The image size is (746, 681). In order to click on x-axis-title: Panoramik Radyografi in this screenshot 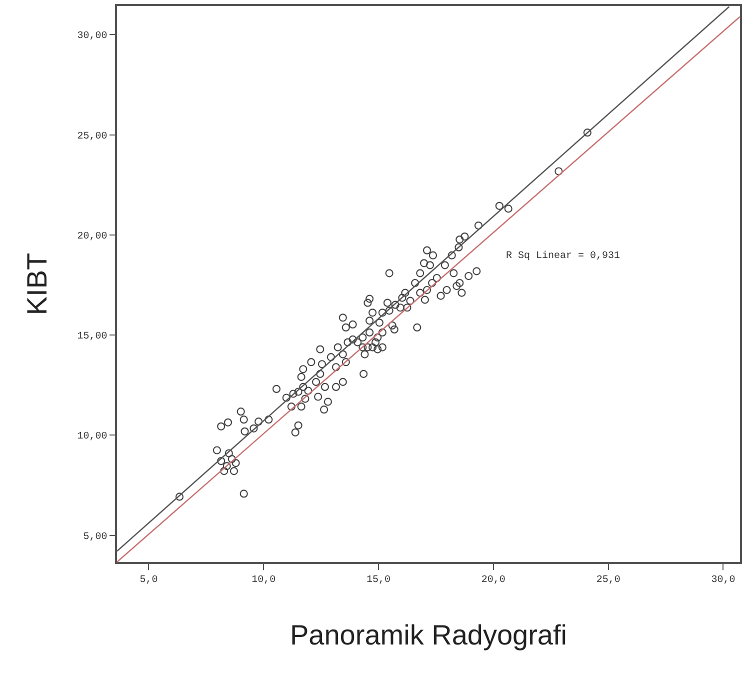, I will do `click(429, 634)`.